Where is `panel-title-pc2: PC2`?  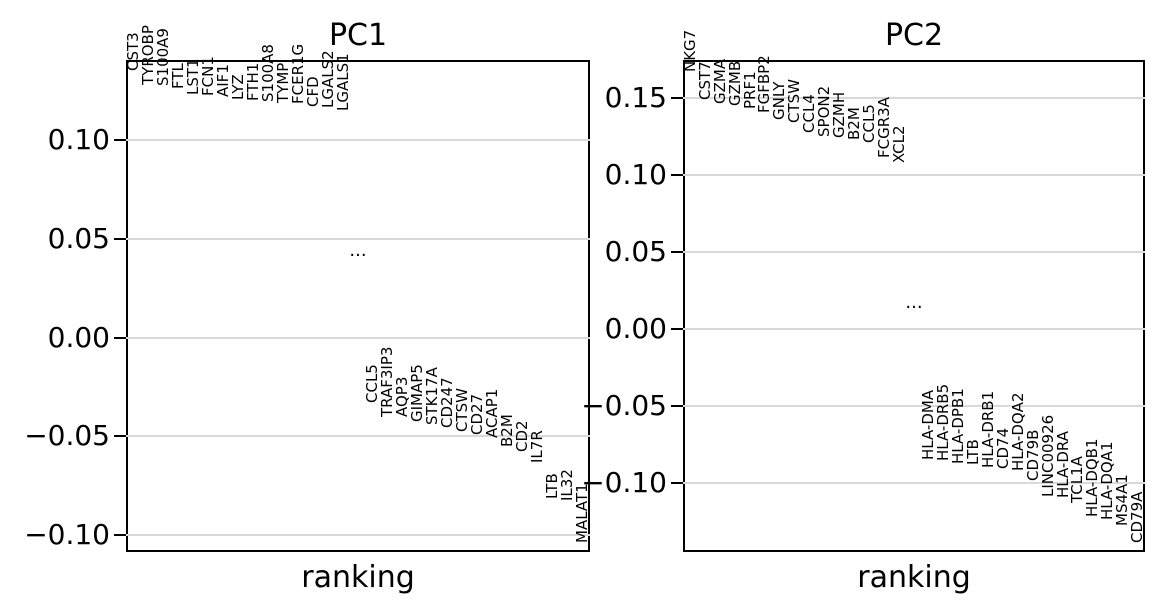 panel-title-pc2: PC2 is located at coordinates (914, 35).